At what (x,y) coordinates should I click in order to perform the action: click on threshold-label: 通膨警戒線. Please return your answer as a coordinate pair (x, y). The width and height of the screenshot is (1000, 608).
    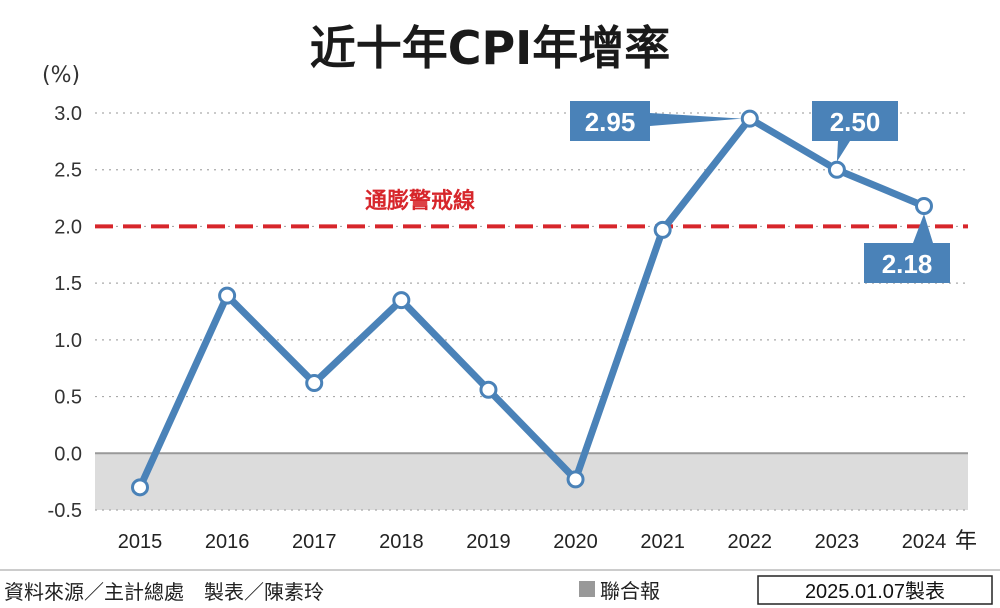
    Looking at the image, I should click on (420, 201).